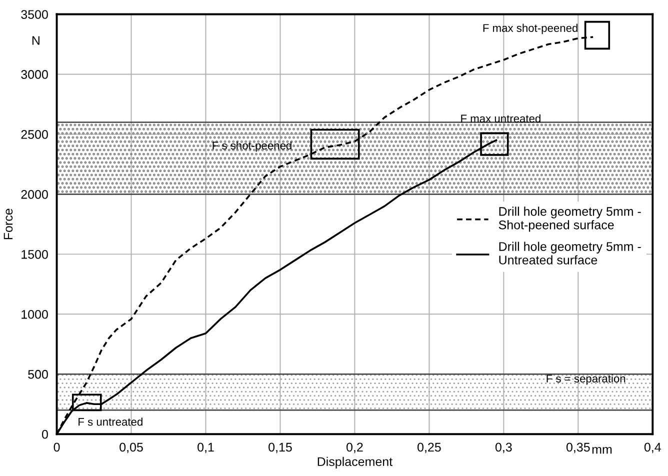  Describe the element at coordinates (530, 29) in the screenshot. I see `annotation: F max shot-peened` at that location.